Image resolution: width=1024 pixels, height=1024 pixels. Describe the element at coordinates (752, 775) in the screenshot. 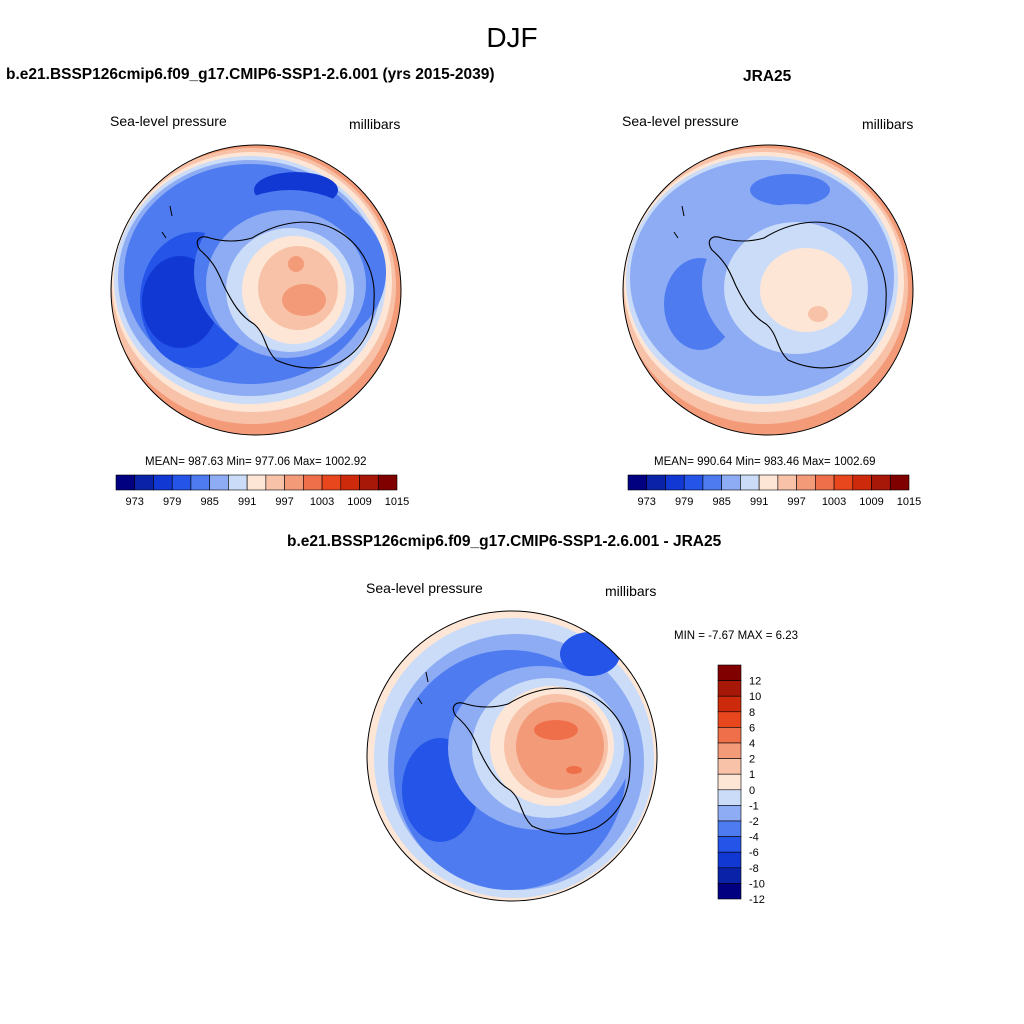

I see `colorbar-tick-label: 1` at that location.